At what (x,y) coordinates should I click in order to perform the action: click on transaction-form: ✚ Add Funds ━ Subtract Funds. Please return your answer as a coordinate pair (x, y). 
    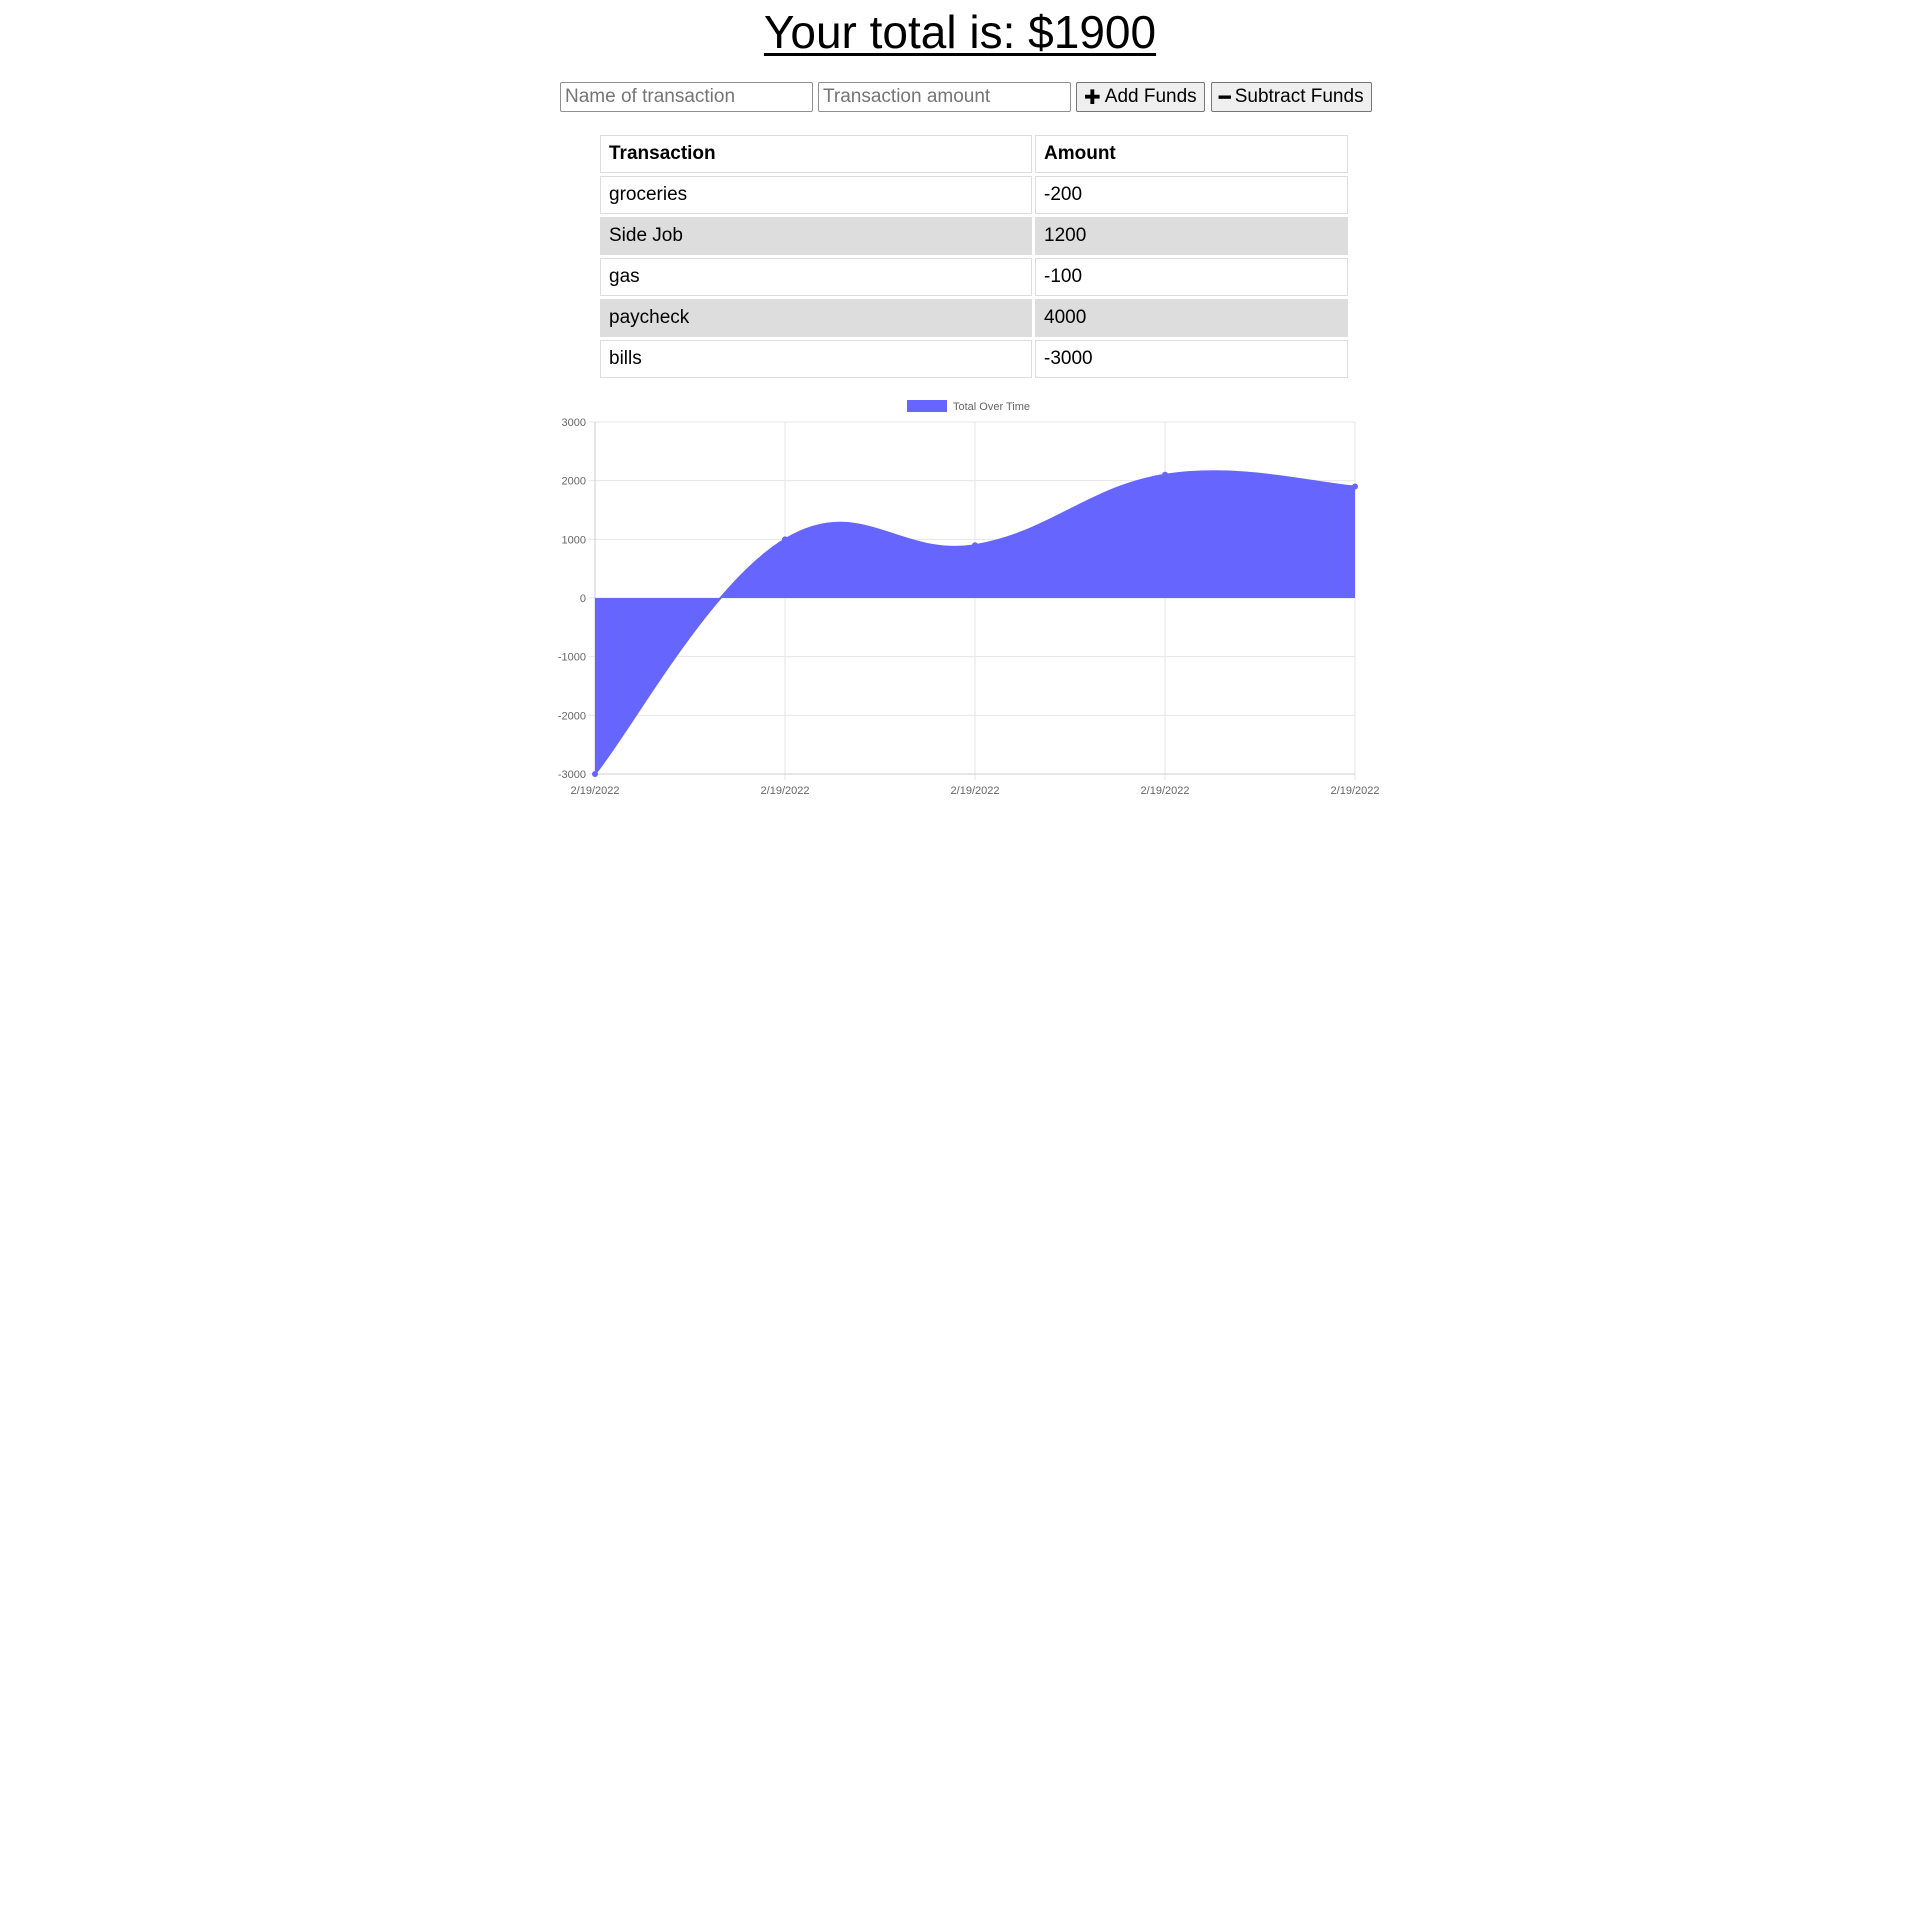
    Looking at the image, I should click on (969, 97).